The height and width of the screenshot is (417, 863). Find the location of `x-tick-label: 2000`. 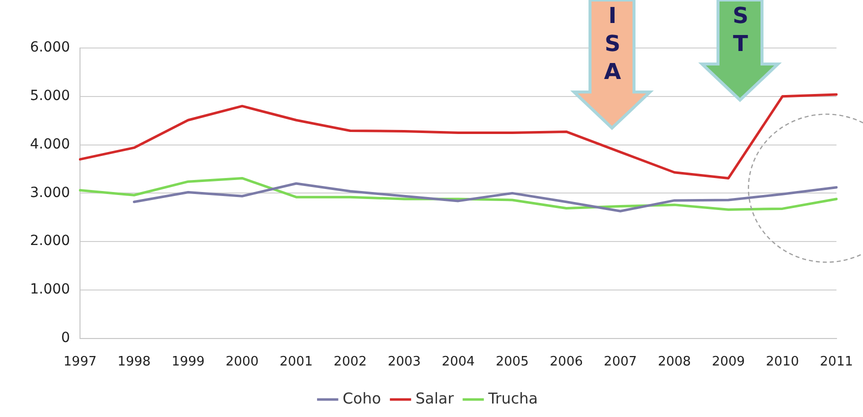

x-tick-label: 2000 is located at coordinates (242, 362).